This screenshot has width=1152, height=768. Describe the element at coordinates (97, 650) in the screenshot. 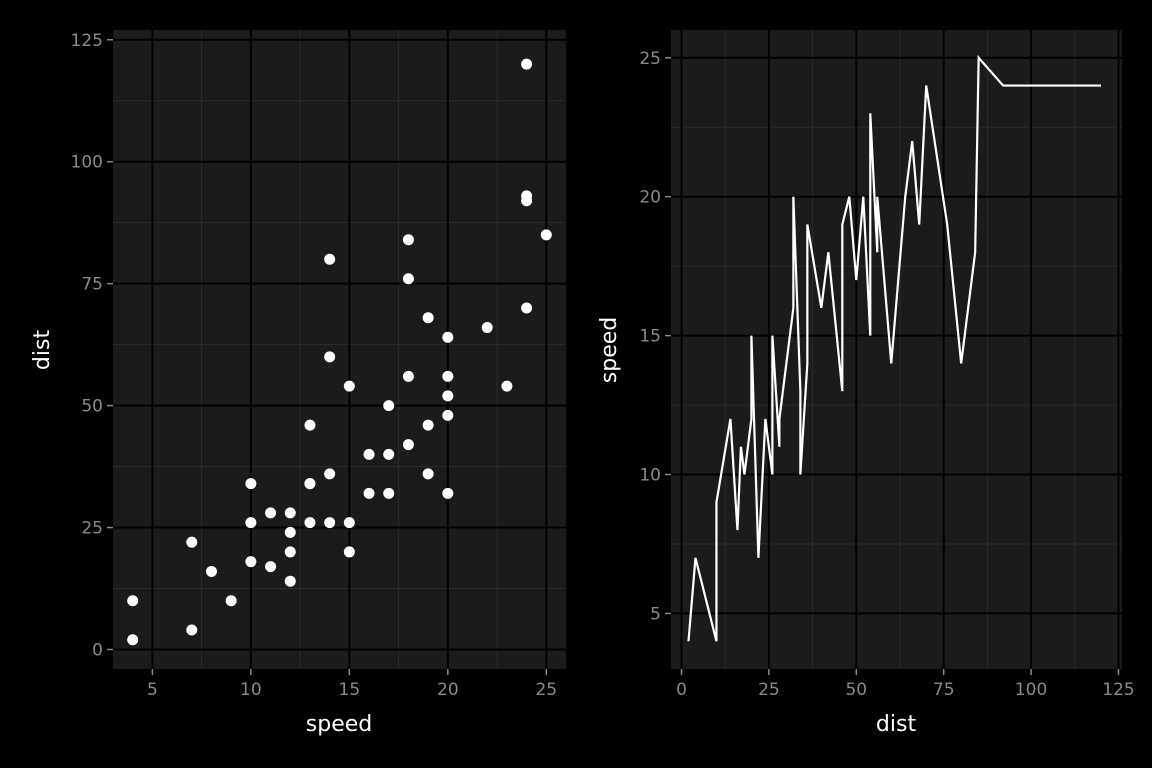

I see `scatter-y-tick-label: 0` at that location.